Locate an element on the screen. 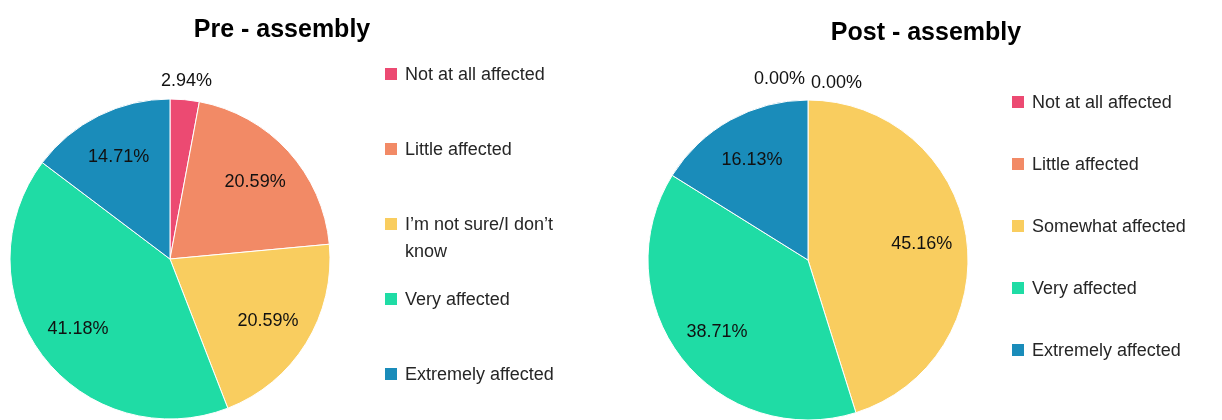 This screenshot has width=1222, height=420. data-label: 41.18% is located at coordinates (78, 328).